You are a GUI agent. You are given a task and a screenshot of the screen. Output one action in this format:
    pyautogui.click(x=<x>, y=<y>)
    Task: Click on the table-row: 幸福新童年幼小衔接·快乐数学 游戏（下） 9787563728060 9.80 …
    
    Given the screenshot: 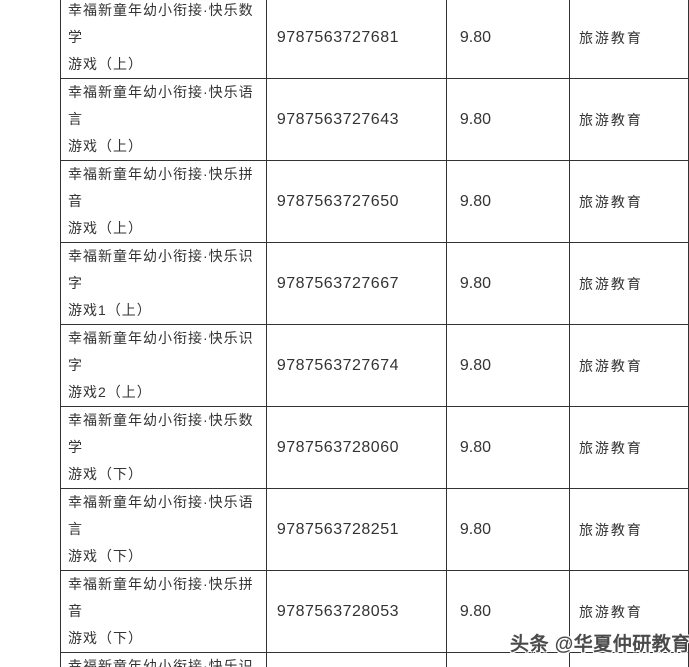 What is the action you would take?
    pyautogui.click(x=374, y=447)
    